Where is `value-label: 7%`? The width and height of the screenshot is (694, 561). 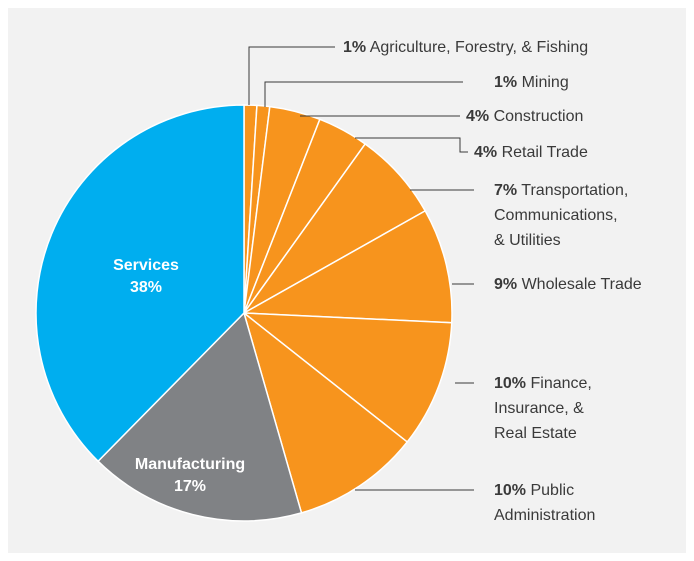 value-label: 7% is located at coordinates (506, 190).